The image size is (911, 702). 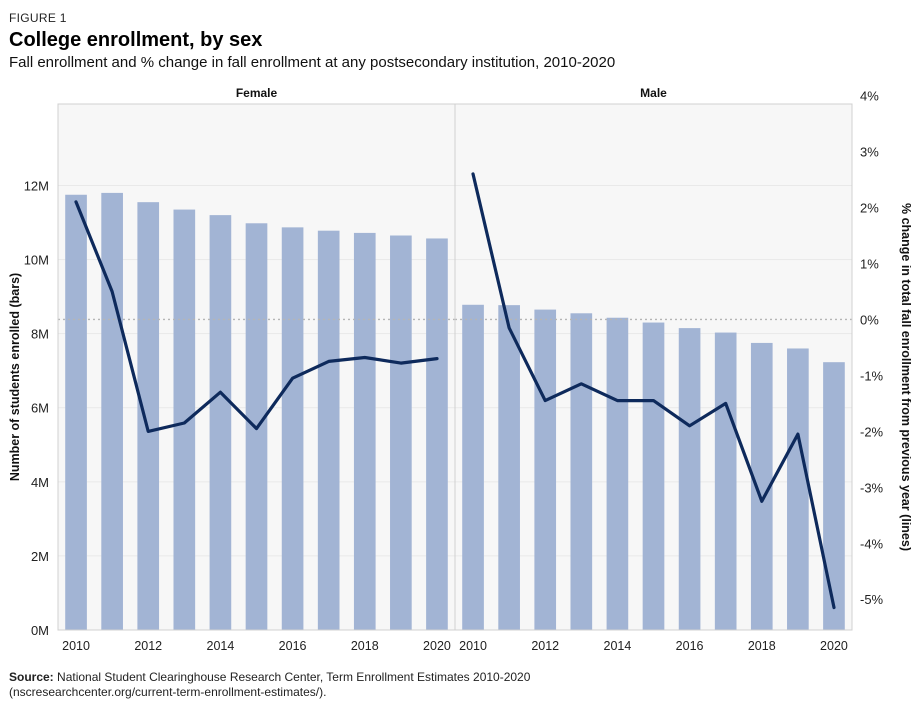 I want to click on y2-tick-label: -1%, so click(x=872, y=375).